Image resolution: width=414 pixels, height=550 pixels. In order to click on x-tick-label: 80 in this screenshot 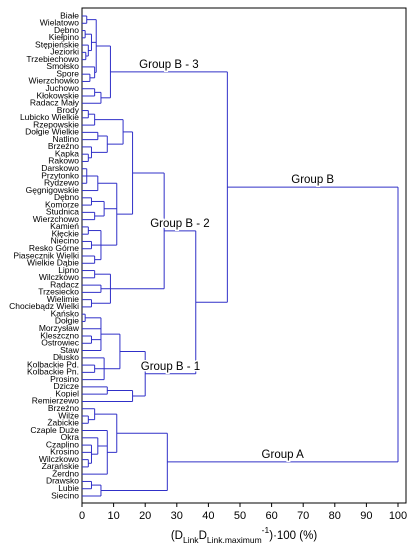, I will do `click(335, 516)`.